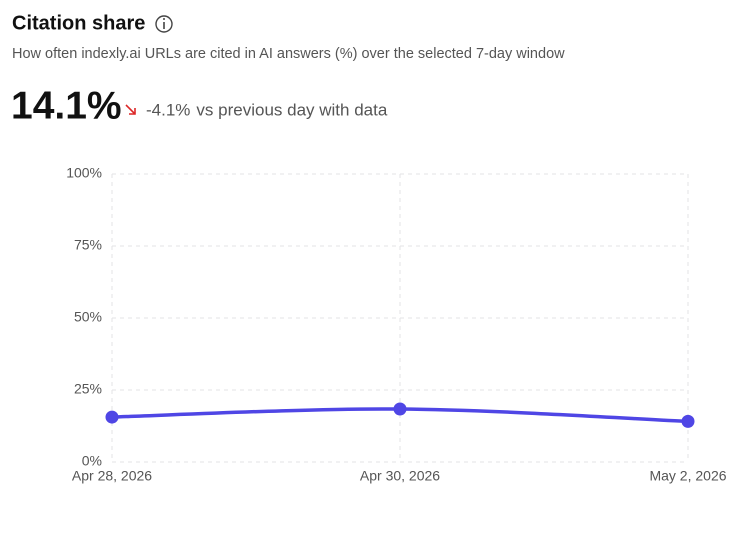 The height and width of the screenshot is (547, 748). I want to click on down-arrow, so click(130, 109).